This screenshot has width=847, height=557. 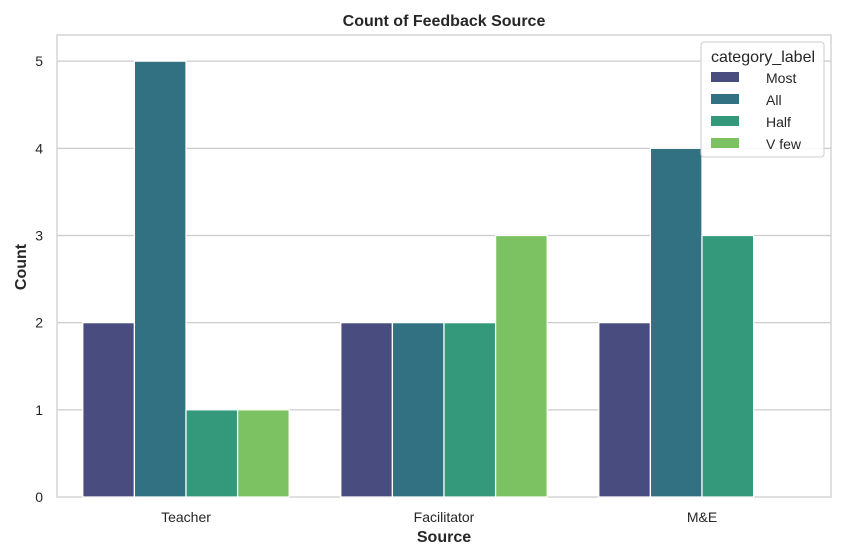 What do you see at coordinates (39, 148) in the screenshot?
I see `y-tick-label: 4` at bounding box center [39, 148].